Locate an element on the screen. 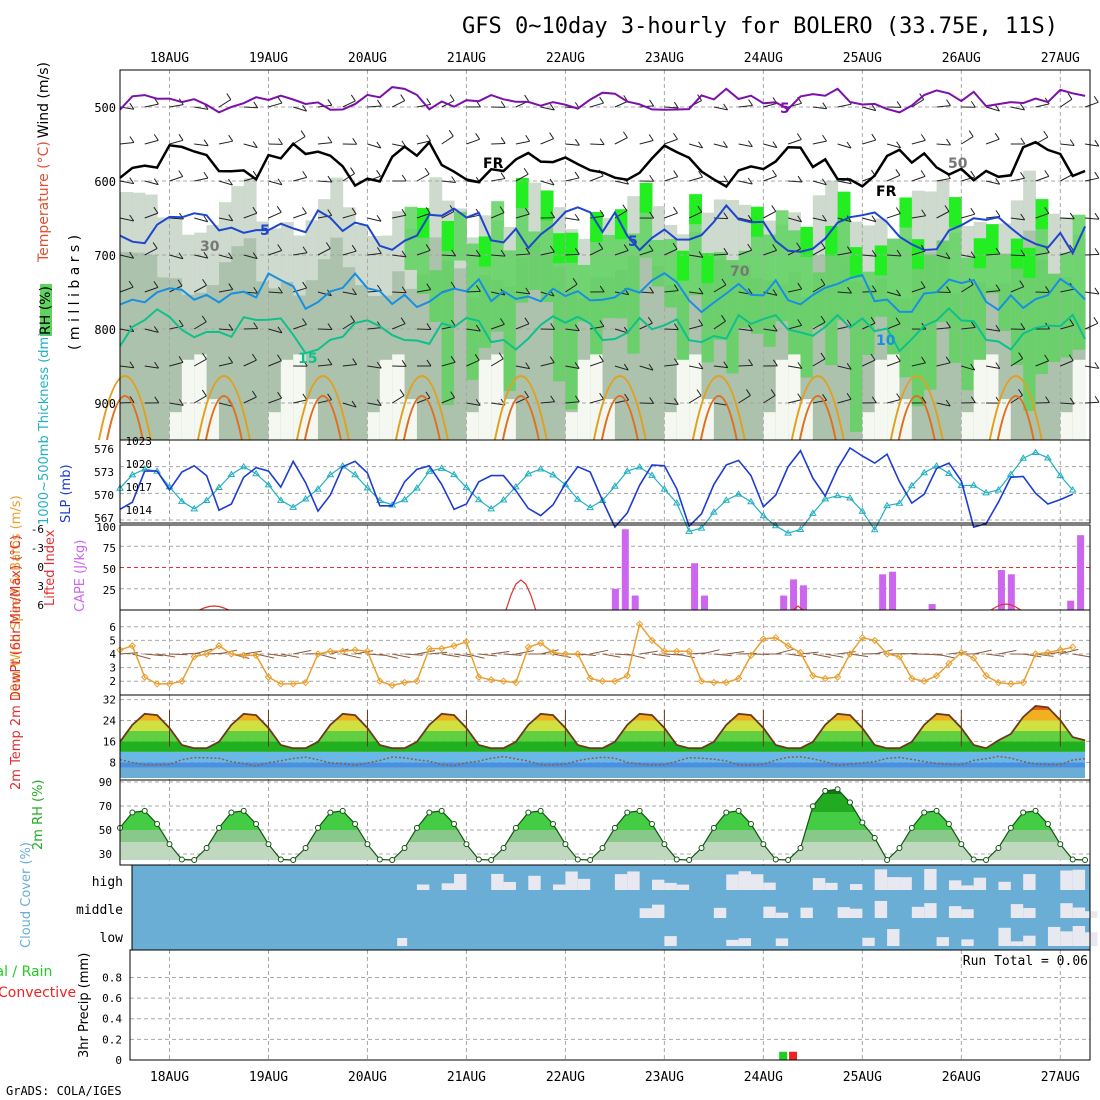  rh-axis-label: 2m RH (%) is located at coordinates (38, 814).